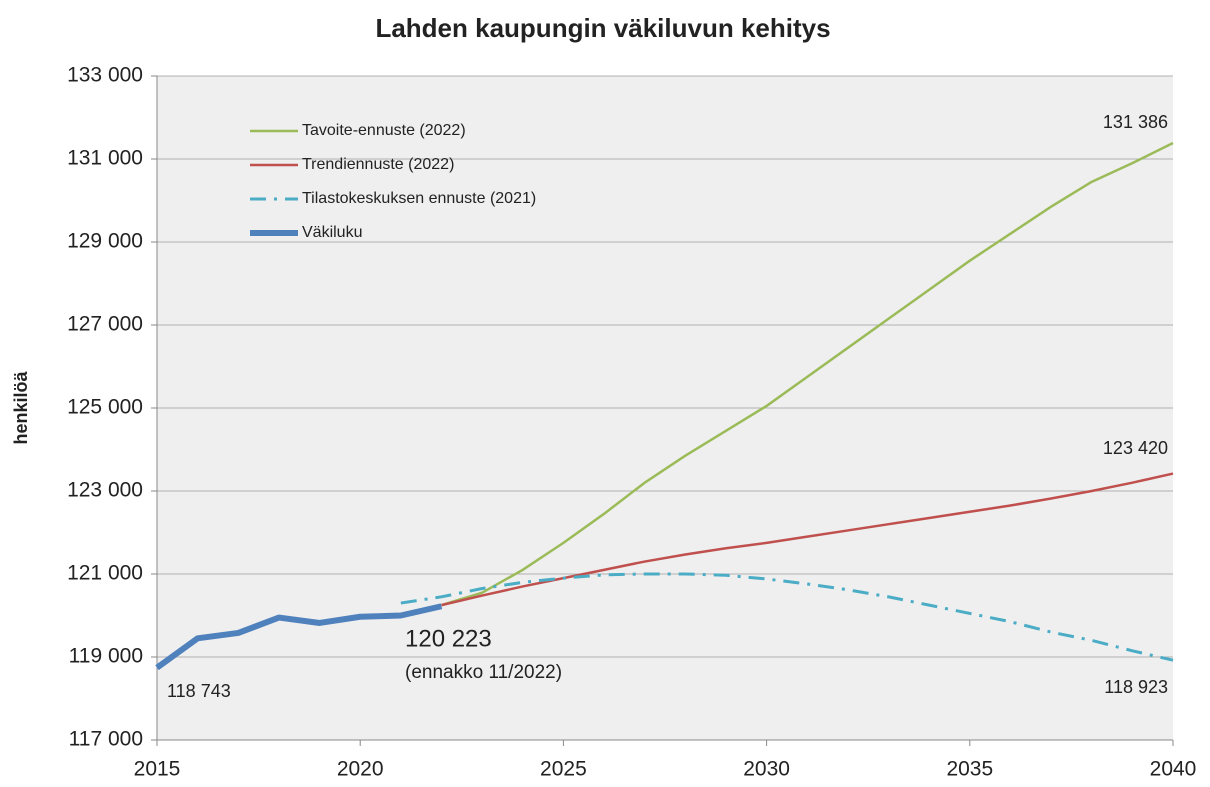 The width and height of the screenshot is (1210, 787). What do you see at coordinates (384, 130) in the screenshot?
I see `legend-label: Tavoite-ennuste (2022)` at bounding box center [384, 130].